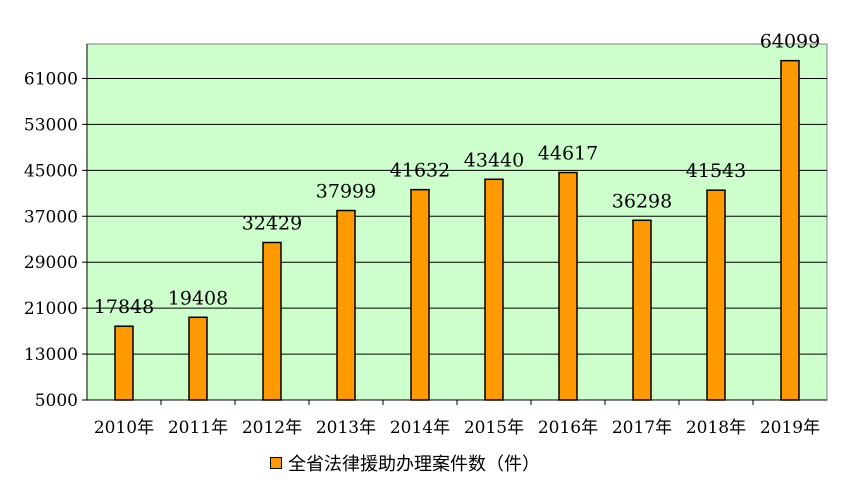 This screenshot has width=854, height=503. I want to click on data-label: 17848, so click(124, 307).